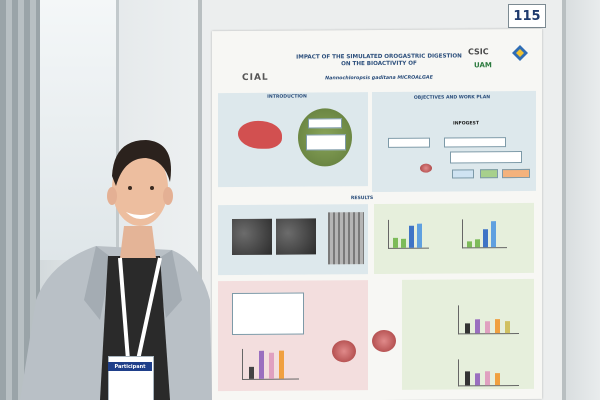 The image size is (600, 400). I want to click on jacket-lapel-right, so click(169, 284).